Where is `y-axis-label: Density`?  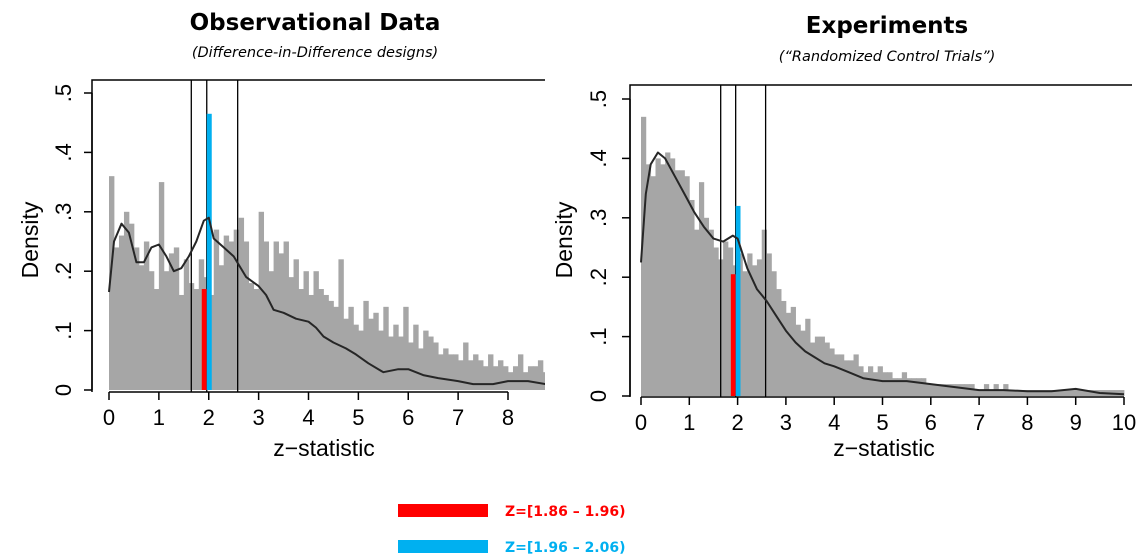 y-axis-label: Density is located at coordinates (564, 239).